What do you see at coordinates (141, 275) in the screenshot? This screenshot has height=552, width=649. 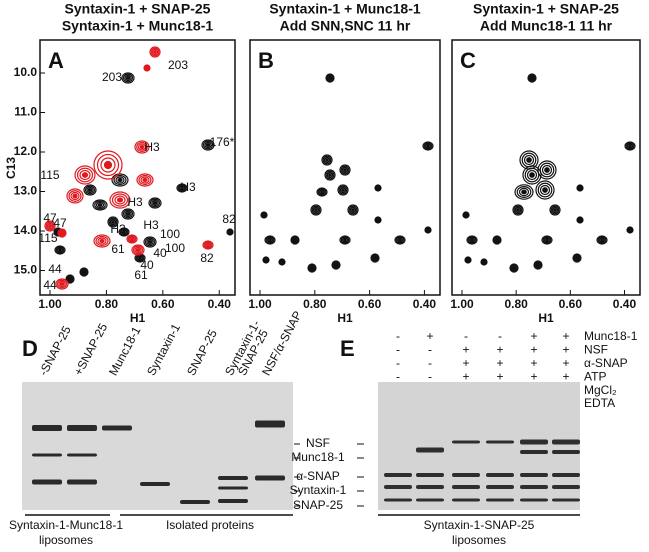 I see `peak-label: 61` at bounding box center [141, 275].